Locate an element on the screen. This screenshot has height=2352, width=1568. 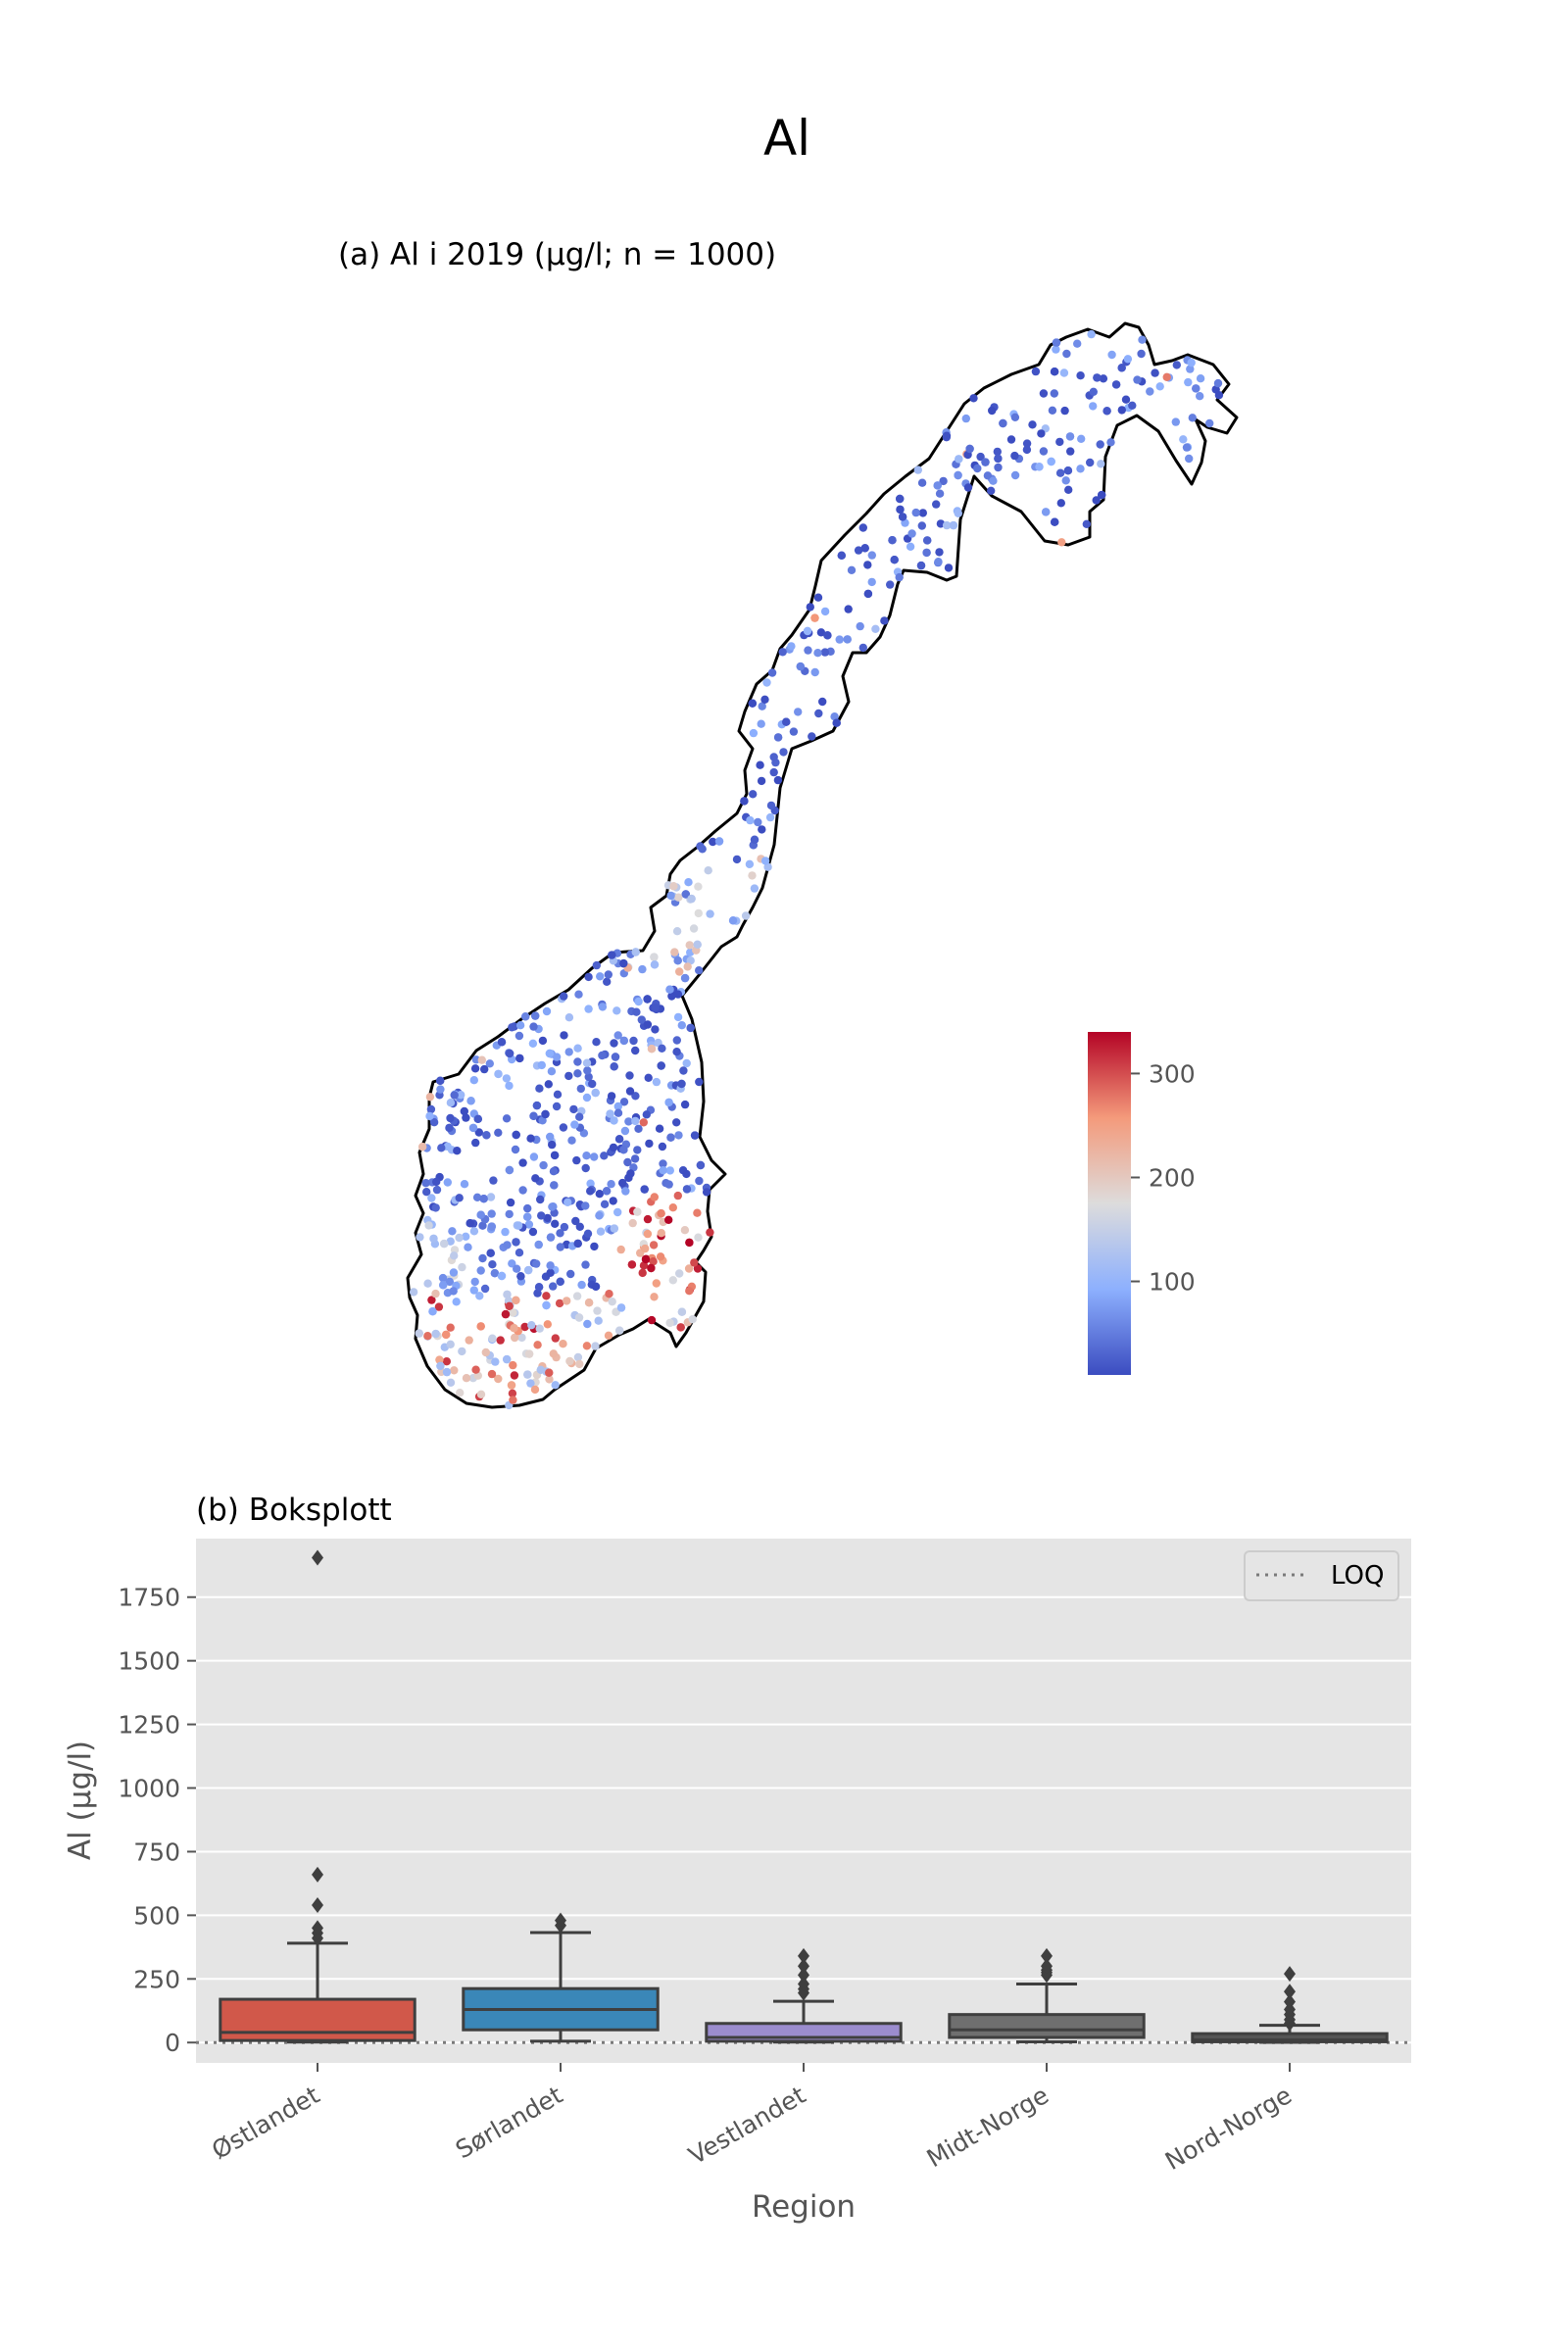
y-tick-label: 1750 is located at coordinates (149, 1598).